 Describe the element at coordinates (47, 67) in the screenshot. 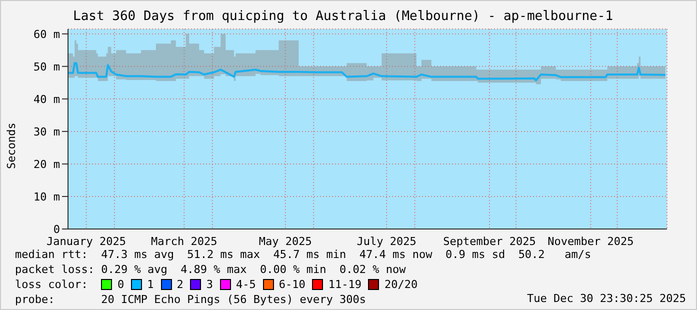

I see `y-tick-label: 50 m` at that location.